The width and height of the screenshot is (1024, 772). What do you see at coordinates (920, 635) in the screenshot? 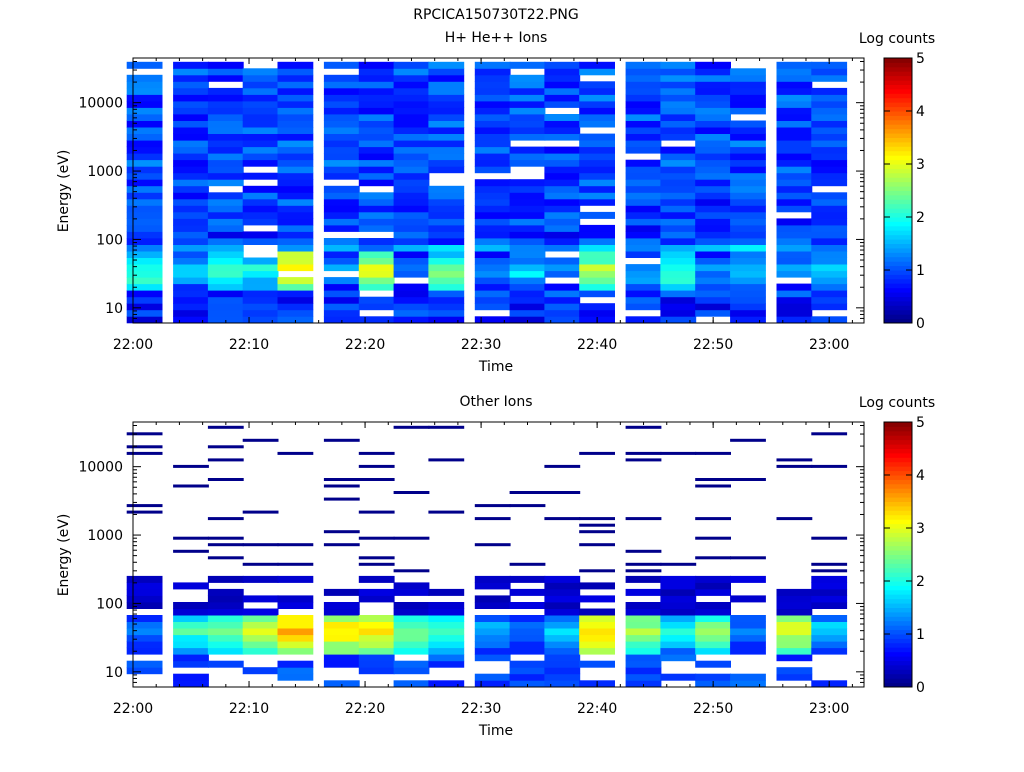
I see `colorbar-tick-label: 1` at bounding box center [920, 635].